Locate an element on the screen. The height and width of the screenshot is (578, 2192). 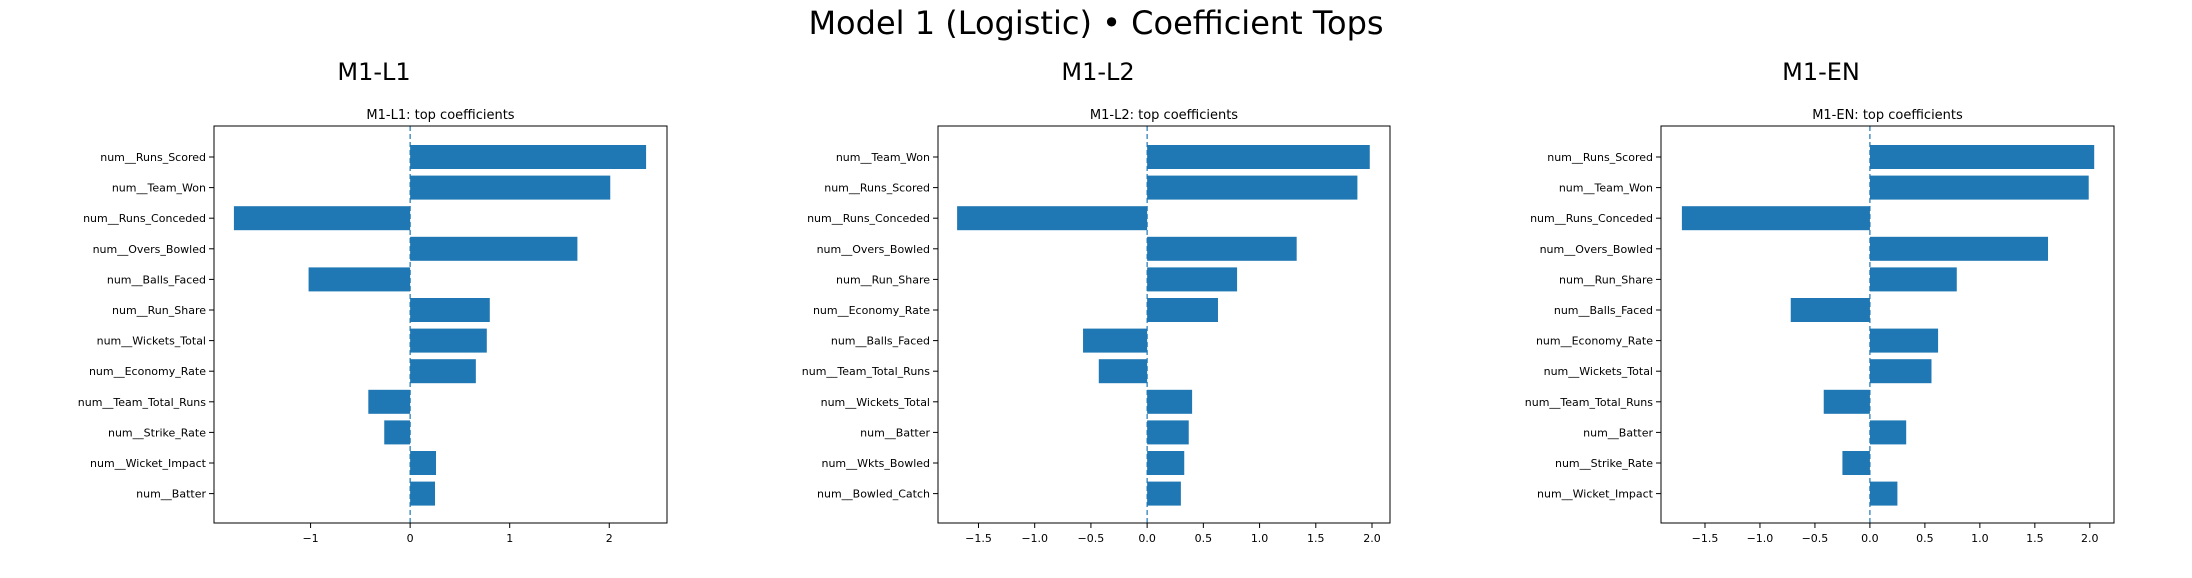
x-tick-label: −1 is located at coordinates (310, 538).